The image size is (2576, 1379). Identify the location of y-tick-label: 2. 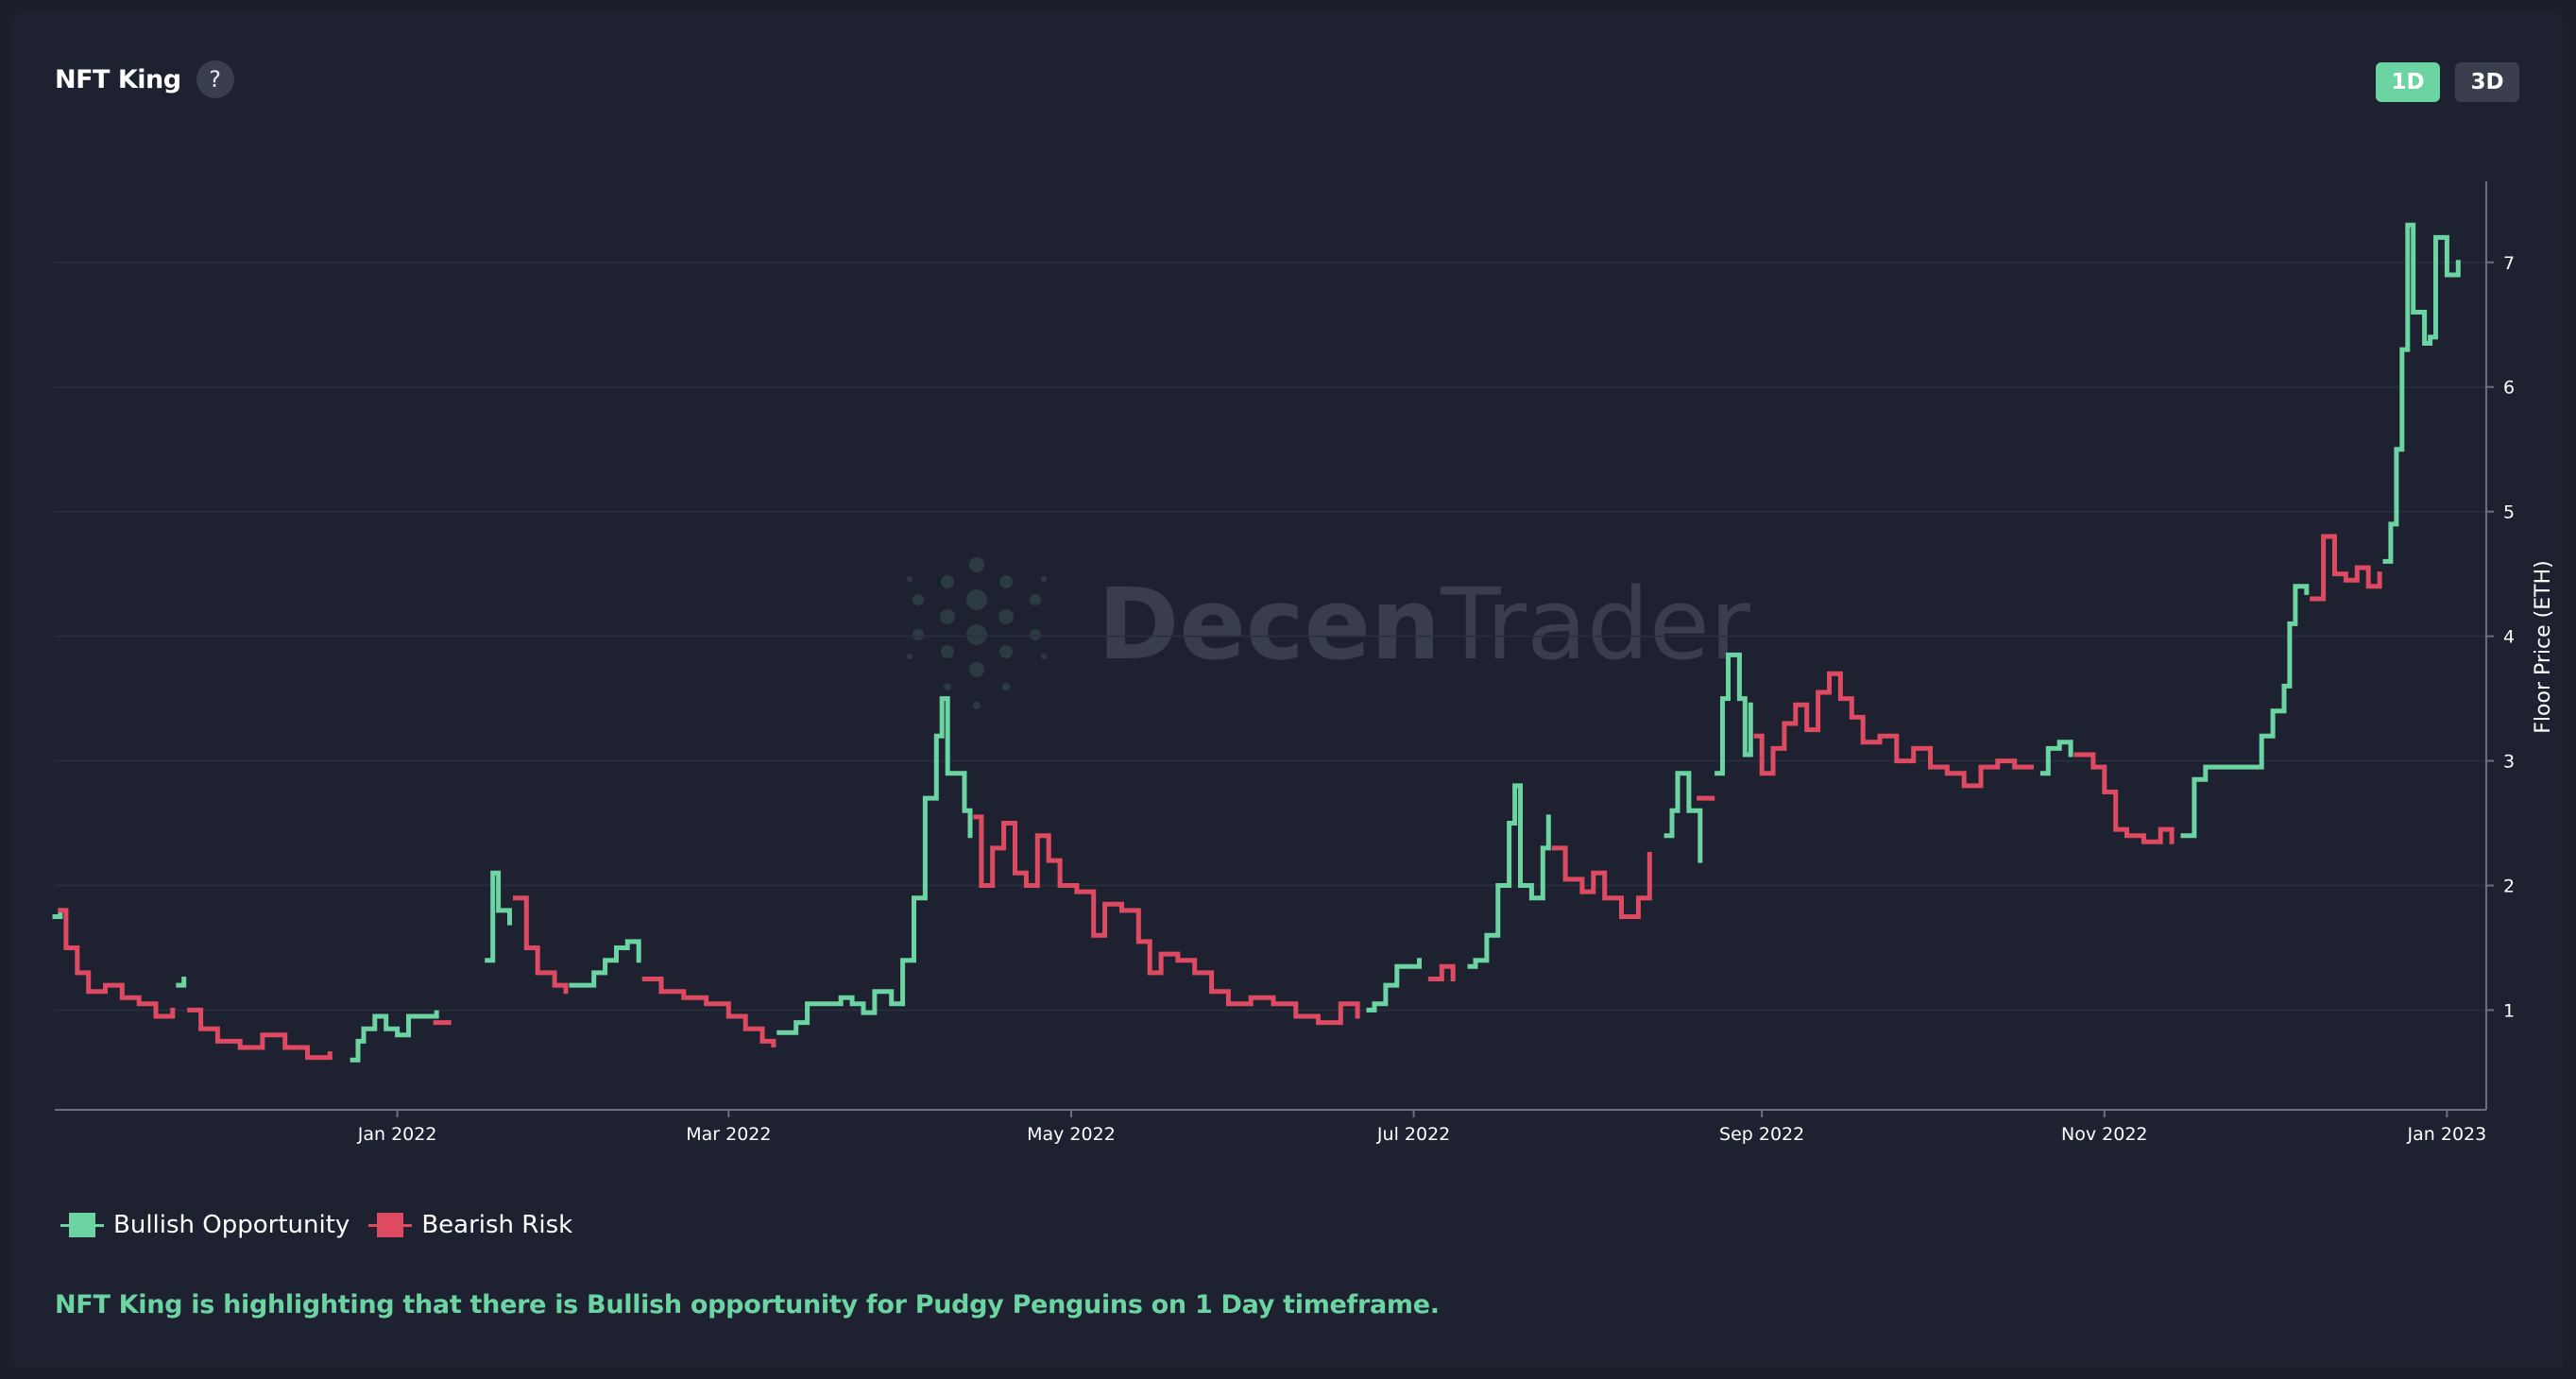
(2509, 886).